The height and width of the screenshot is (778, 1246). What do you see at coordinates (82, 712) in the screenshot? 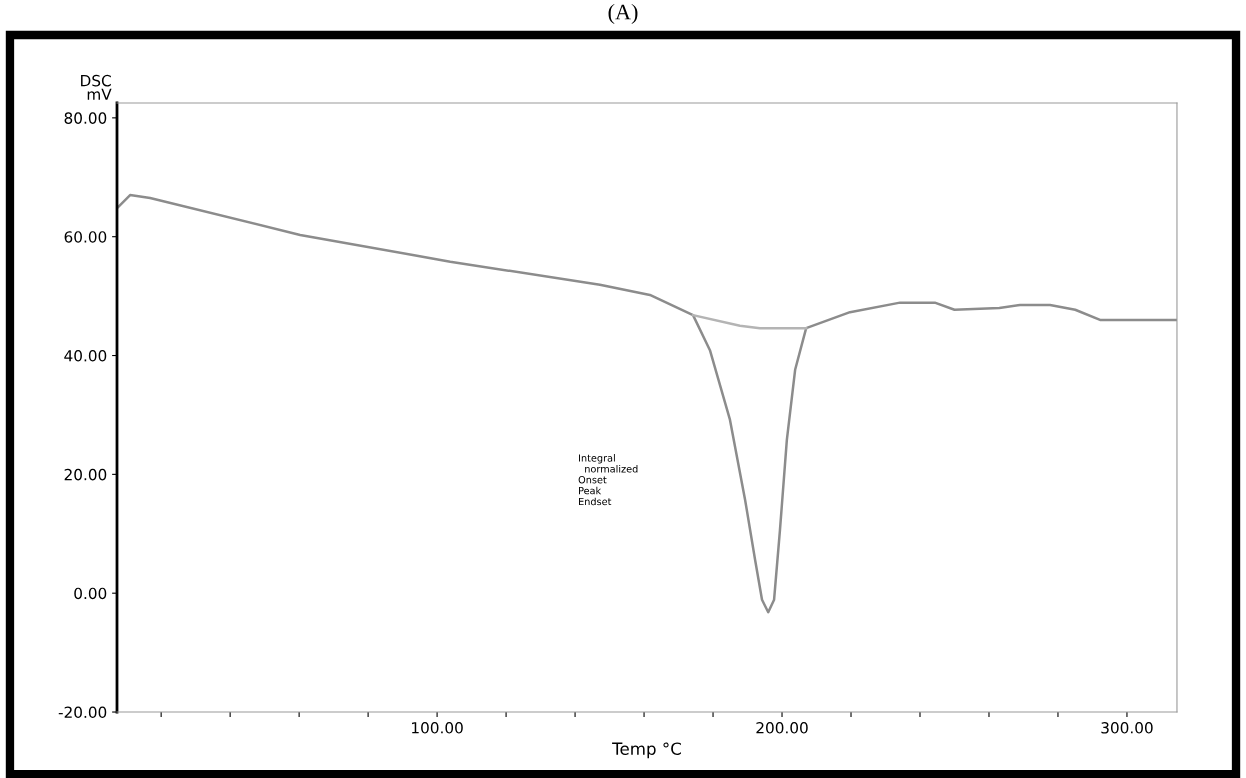
I see `y-tick-label: -20.00` at bounding box center [82, 712].